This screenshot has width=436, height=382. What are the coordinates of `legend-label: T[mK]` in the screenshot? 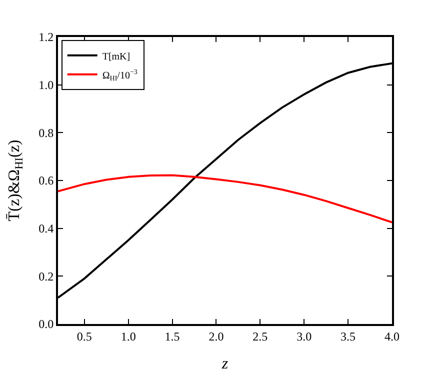 It's located at (116, 56).